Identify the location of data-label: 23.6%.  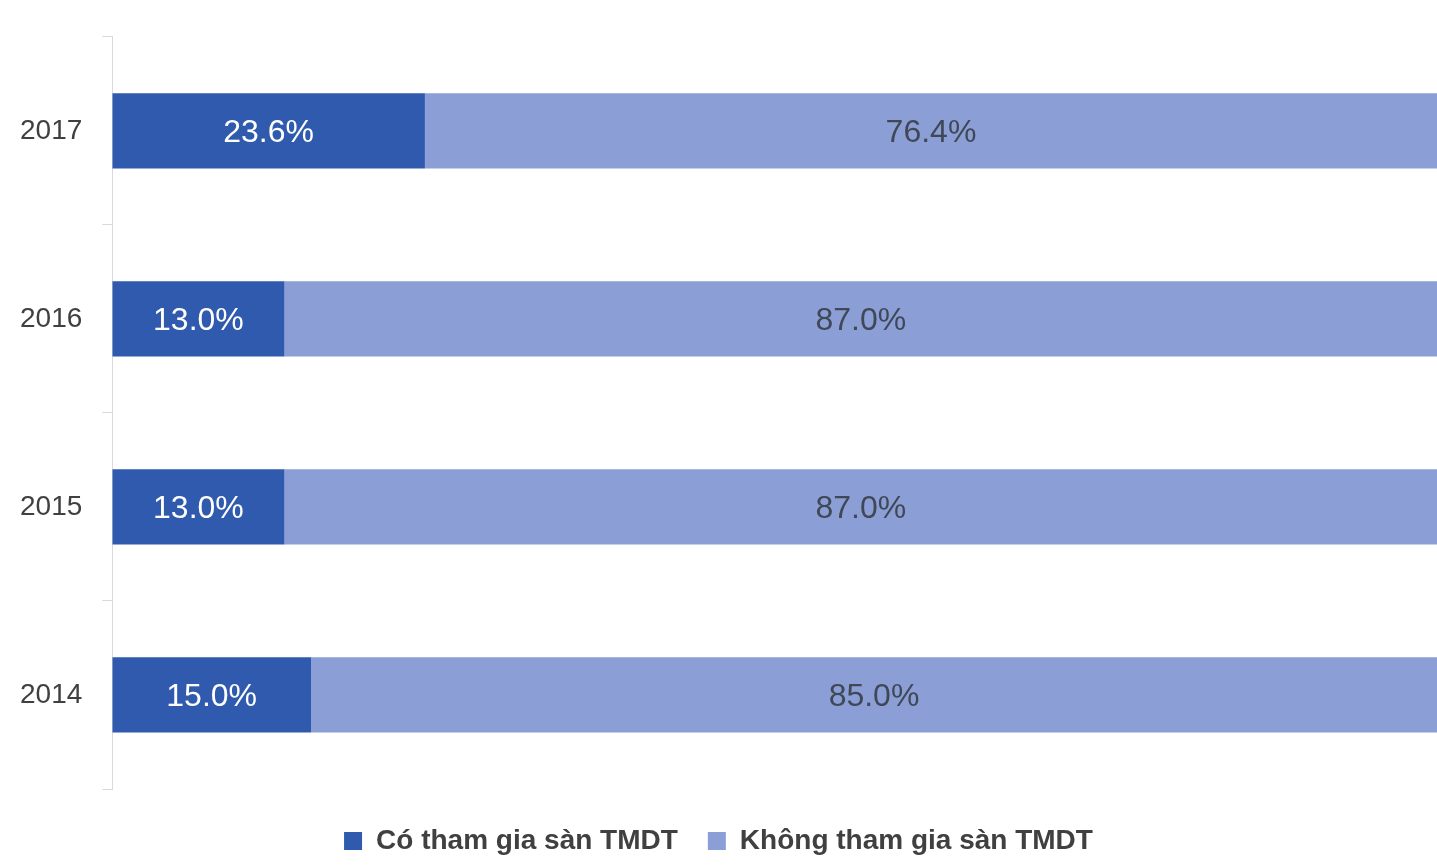
(268, 130).